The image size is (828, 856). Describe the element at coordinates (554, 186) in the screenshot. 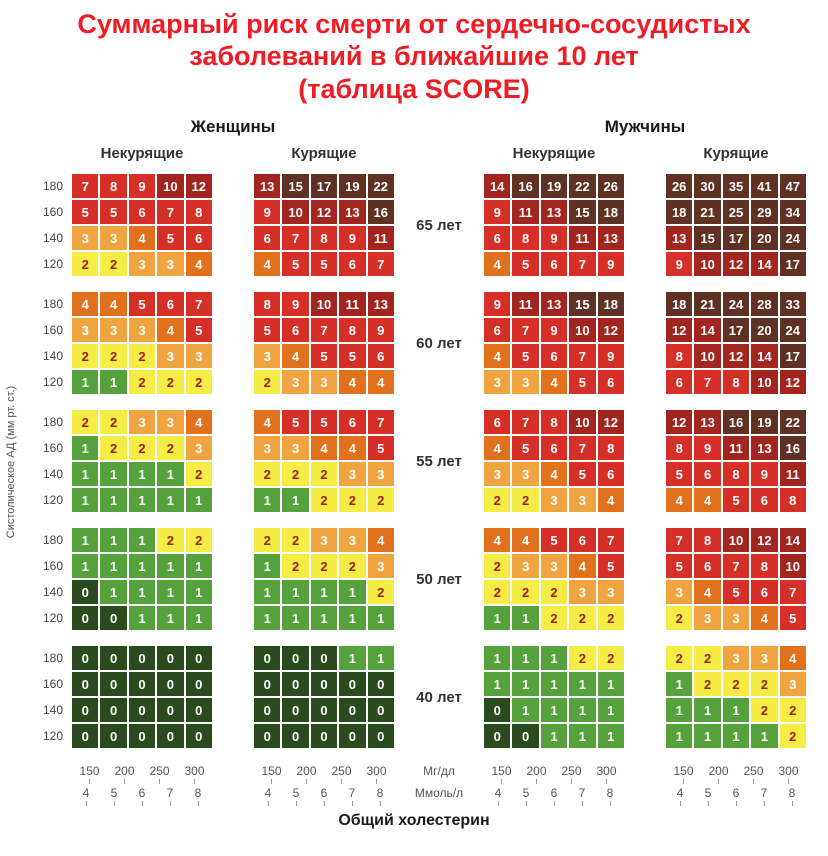

I see `risk-cell: 19` at that location.